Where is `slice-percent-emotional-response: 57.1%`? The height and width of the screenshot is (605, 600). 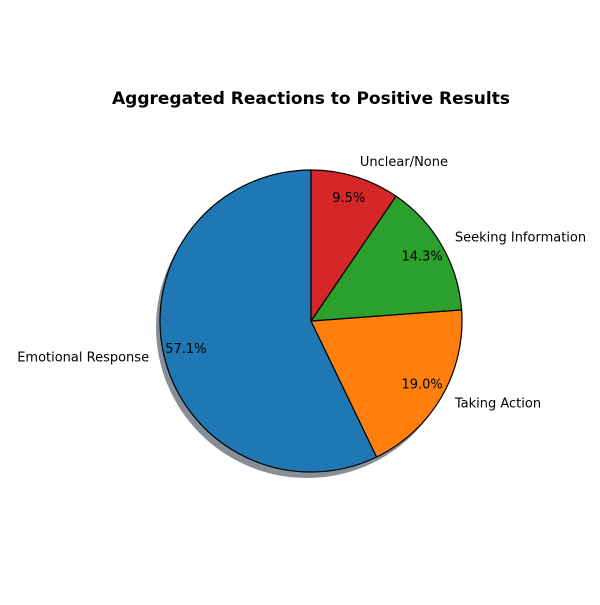
slice-percent-emotional-response: 57.1% is located at coordinates (185, 349).